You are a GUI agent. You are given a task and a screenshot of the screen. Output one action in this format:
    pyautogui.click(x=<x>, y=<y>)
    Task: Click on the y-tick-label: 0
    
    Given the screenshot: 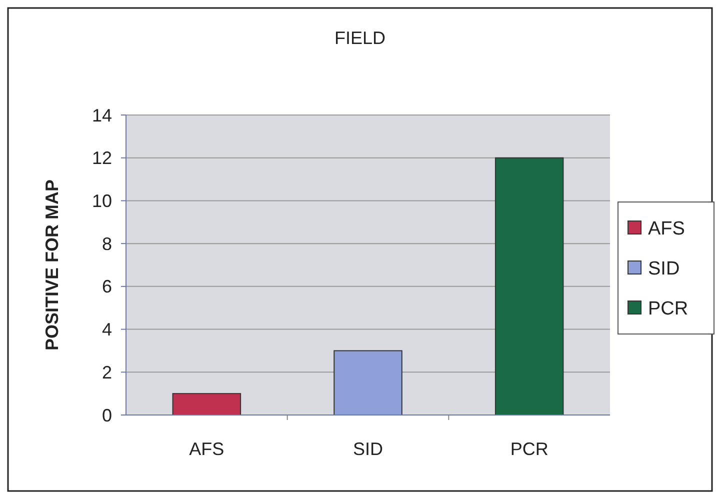 What is the action you would take?
    pyautogui.click(x=107, y=415)
    